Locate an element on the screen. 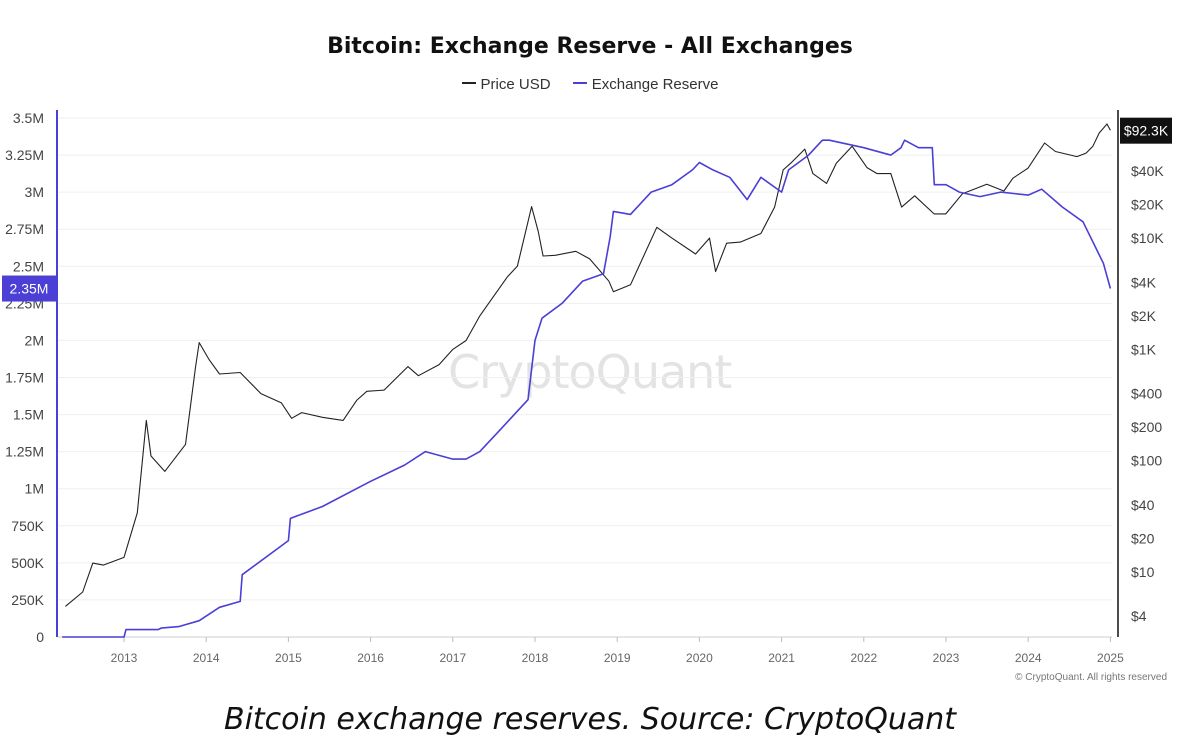  price-current-value-tag is located at coordinates (1146, 130).